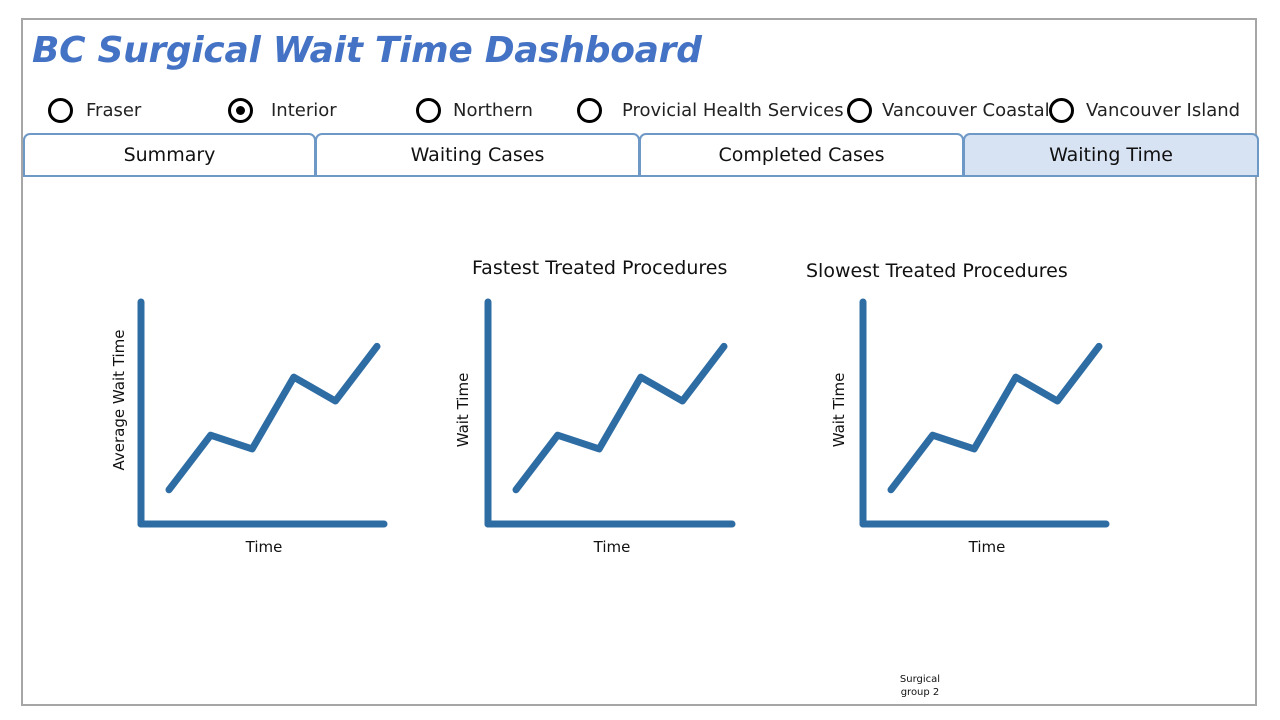 The width and height of the screenshot is (1280, 720). I want to click on region-option-vancouver-island: Vancouver Island, so click(1144, 110).